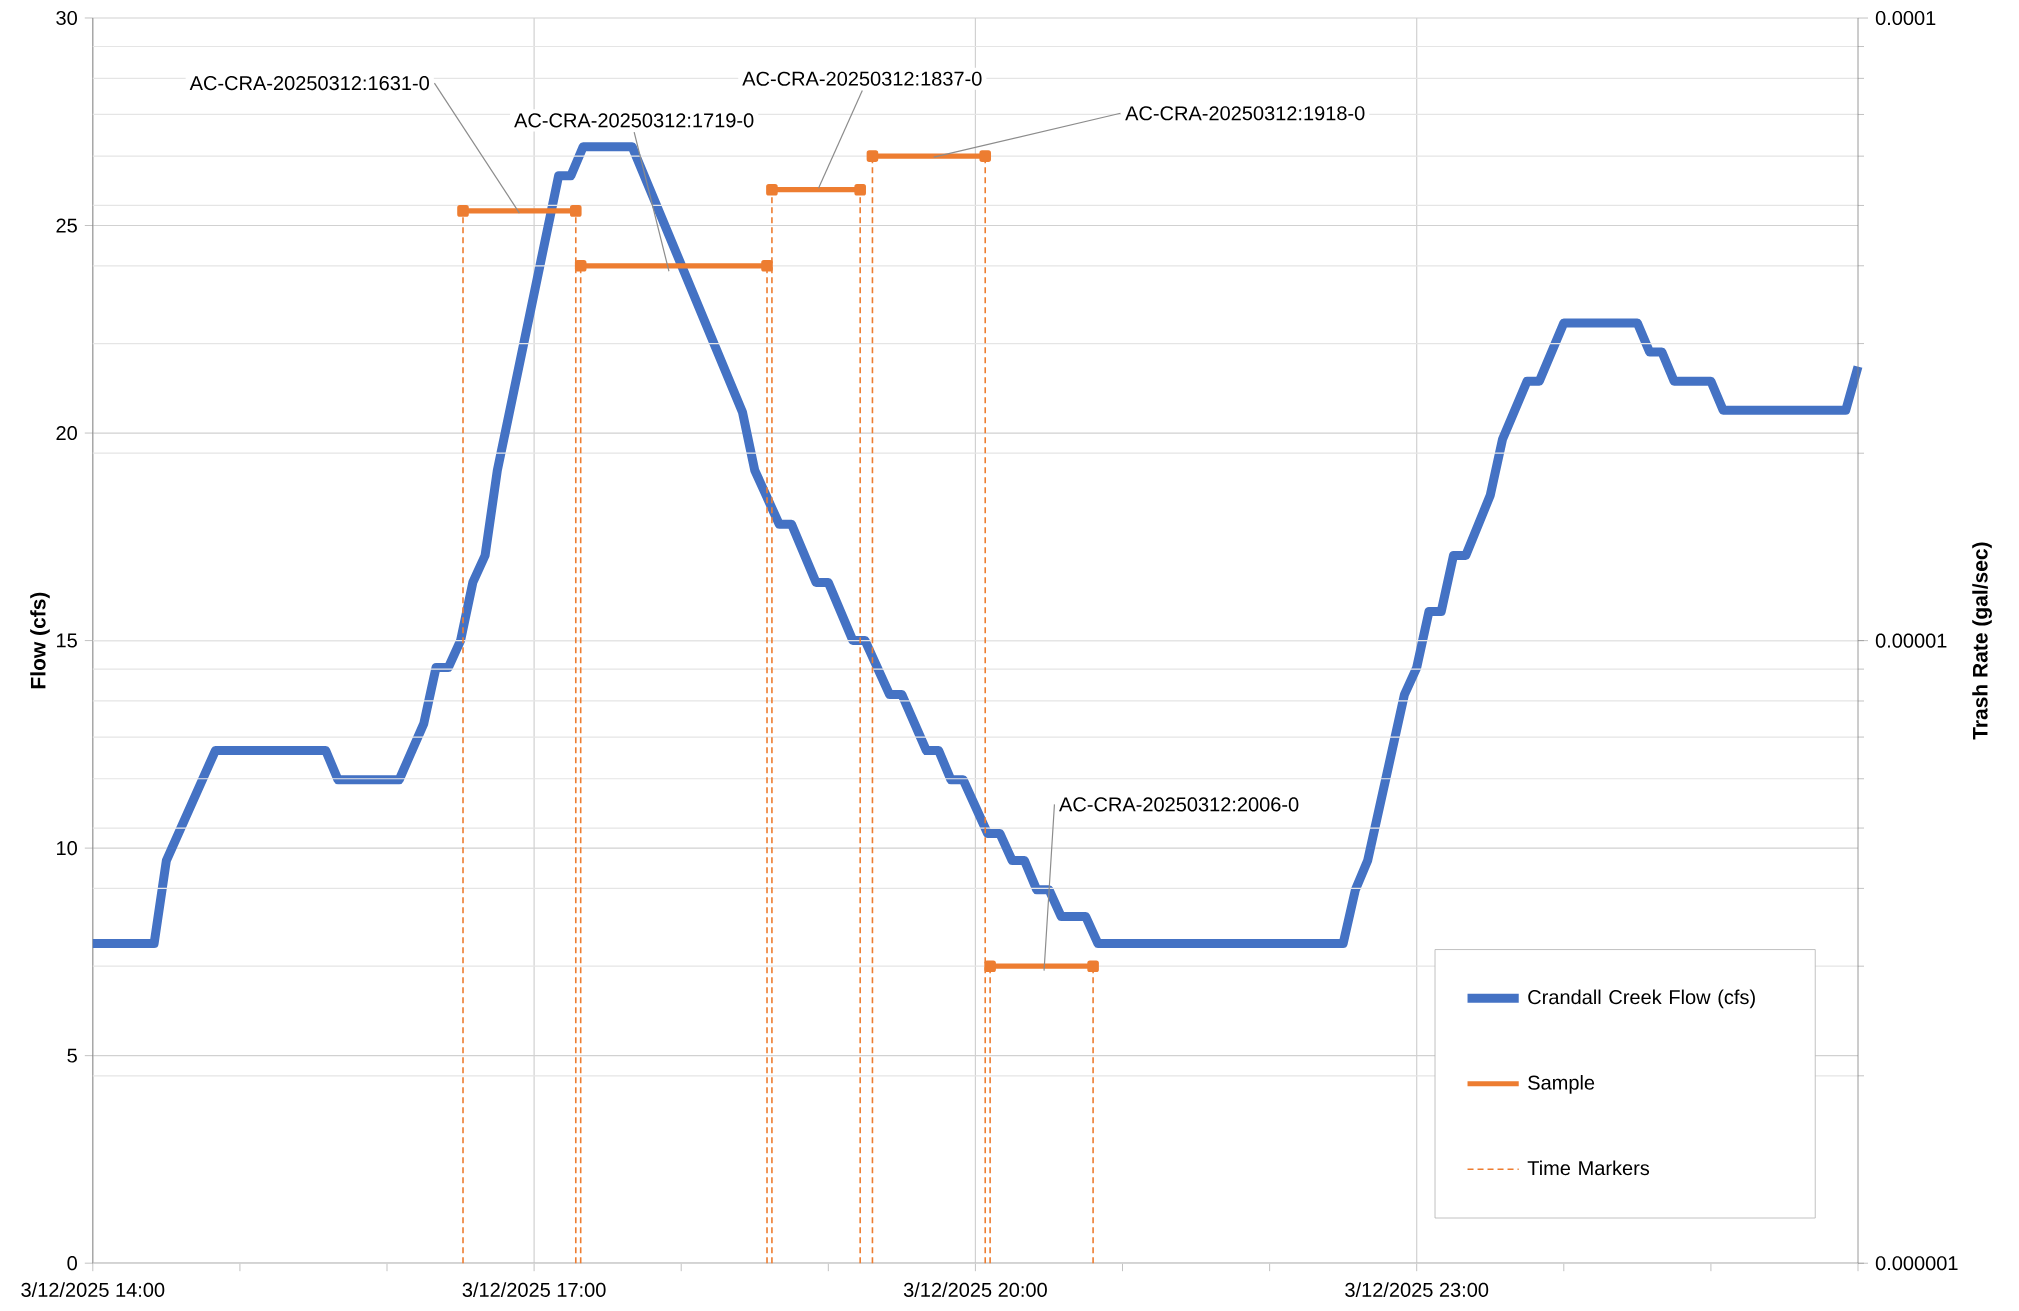 The width and height of the screenshot is (2019, 1311). I want to click on x-tick-label: 3/12/2025 17:00, so click(534, 1289).